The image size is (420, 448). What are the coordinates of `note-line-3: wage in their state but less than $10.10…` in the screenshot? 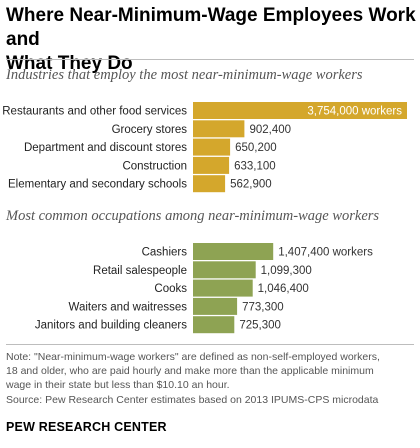 It's located at (118, 385).